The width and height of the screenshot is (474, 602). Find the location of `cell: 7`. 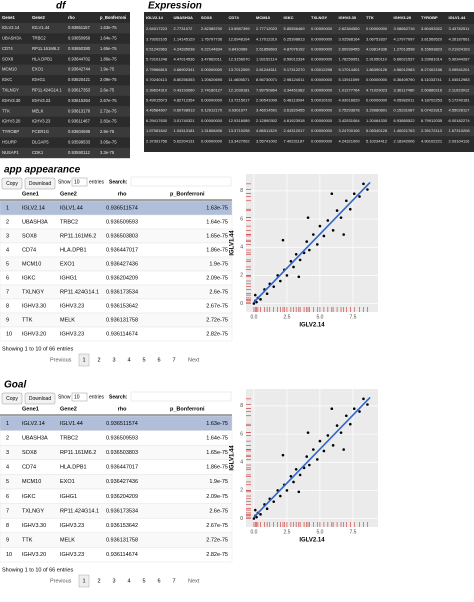

cell: 7 is located at coordinates (7, 292).